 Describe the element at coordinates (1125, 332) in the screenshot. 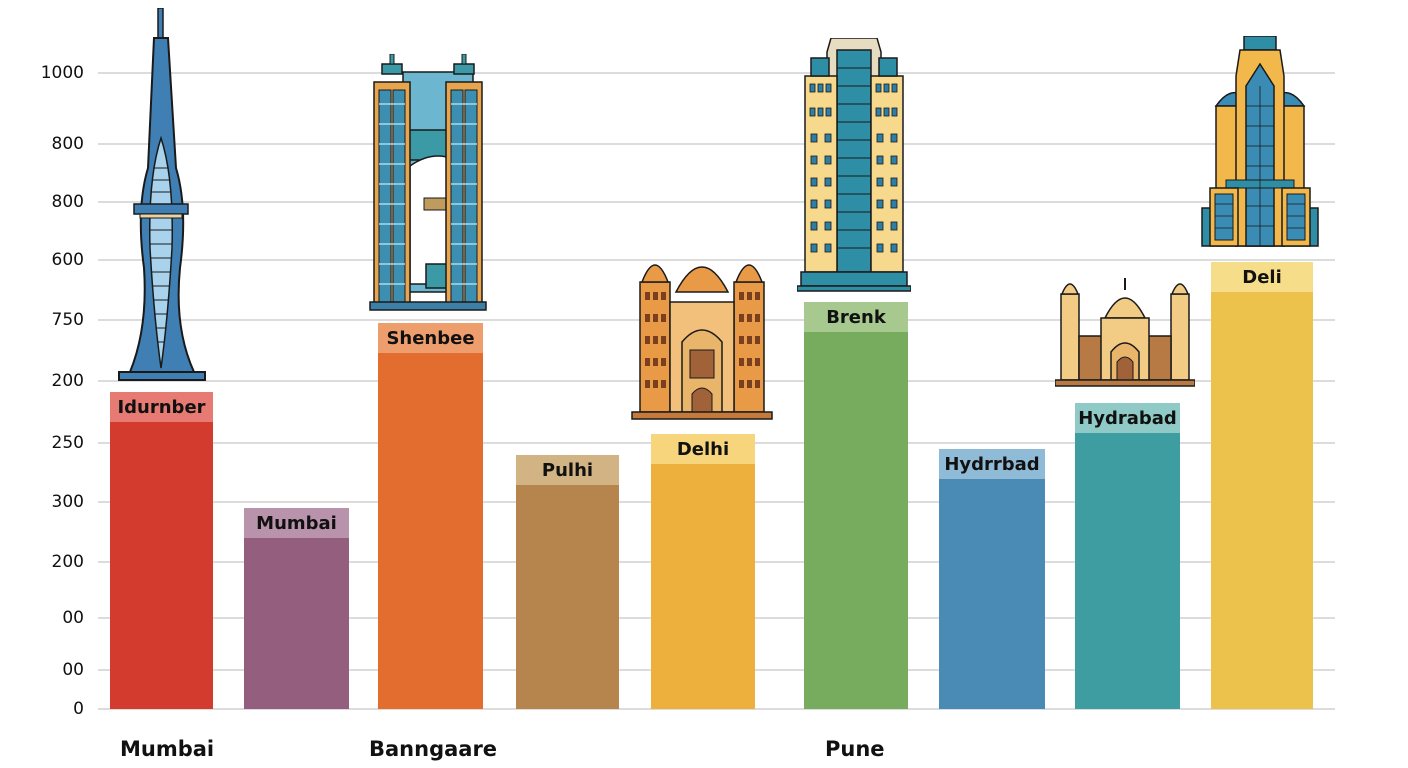

I see `mosque-icon` at that location.